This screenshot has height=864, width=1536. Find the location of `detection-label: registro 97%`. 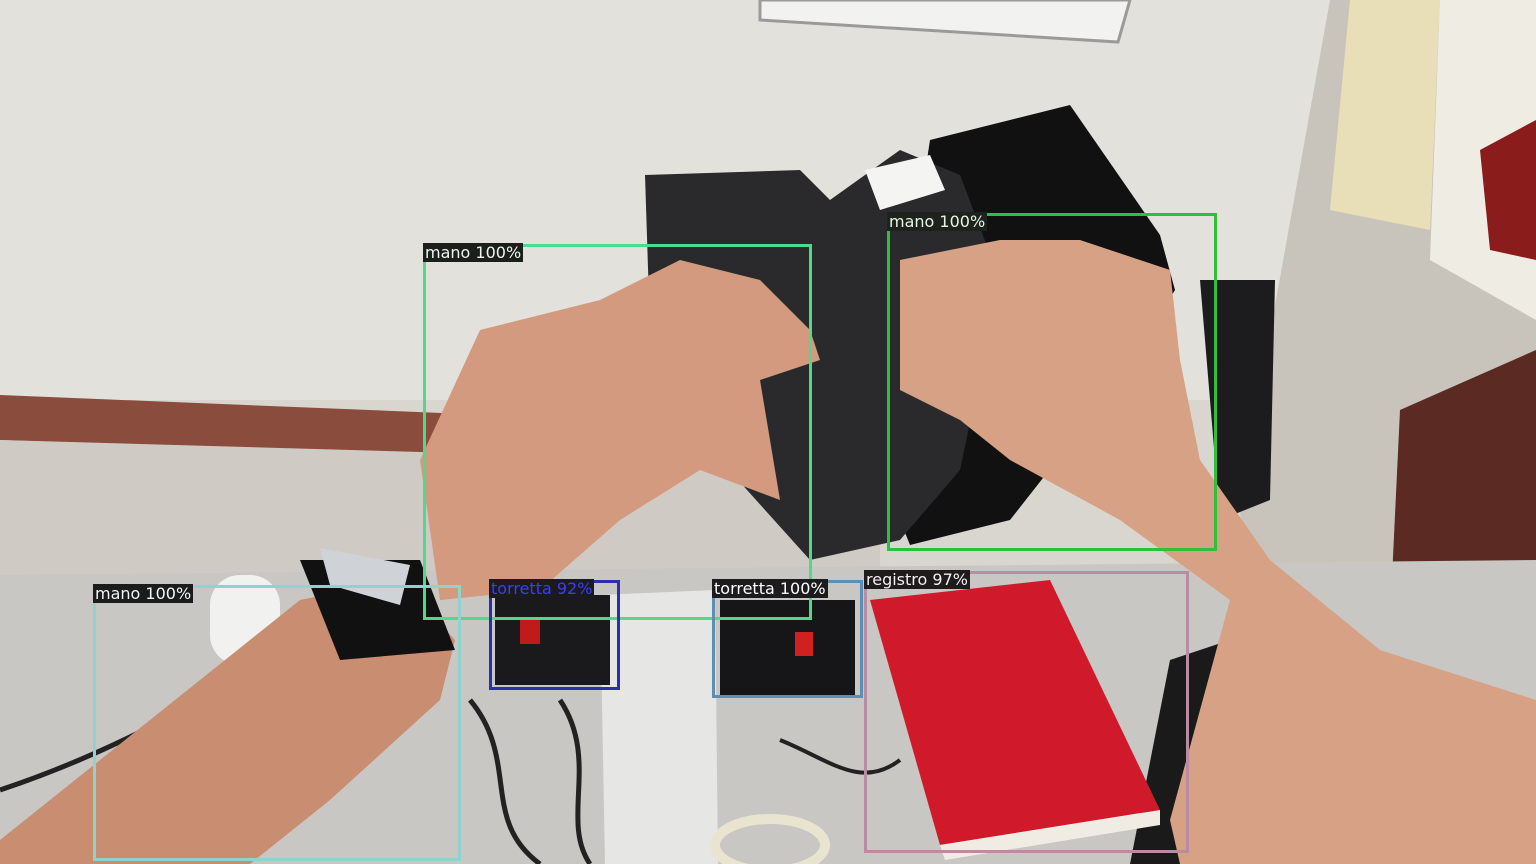

detection-label: registro 97% is located at coordinates (917, 579).